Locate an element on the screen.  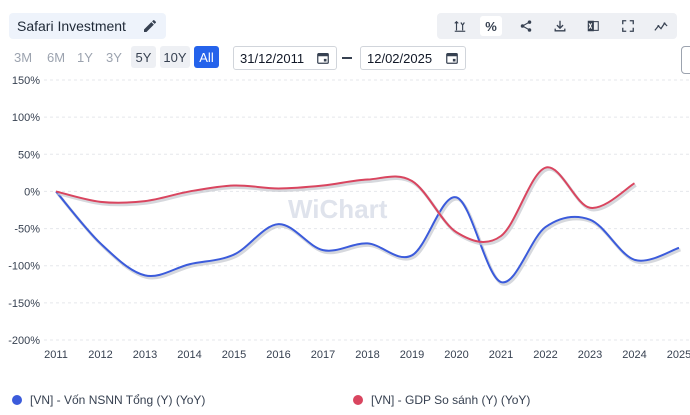
x-tick-label: 2021 is located at coordinates (501, 355).